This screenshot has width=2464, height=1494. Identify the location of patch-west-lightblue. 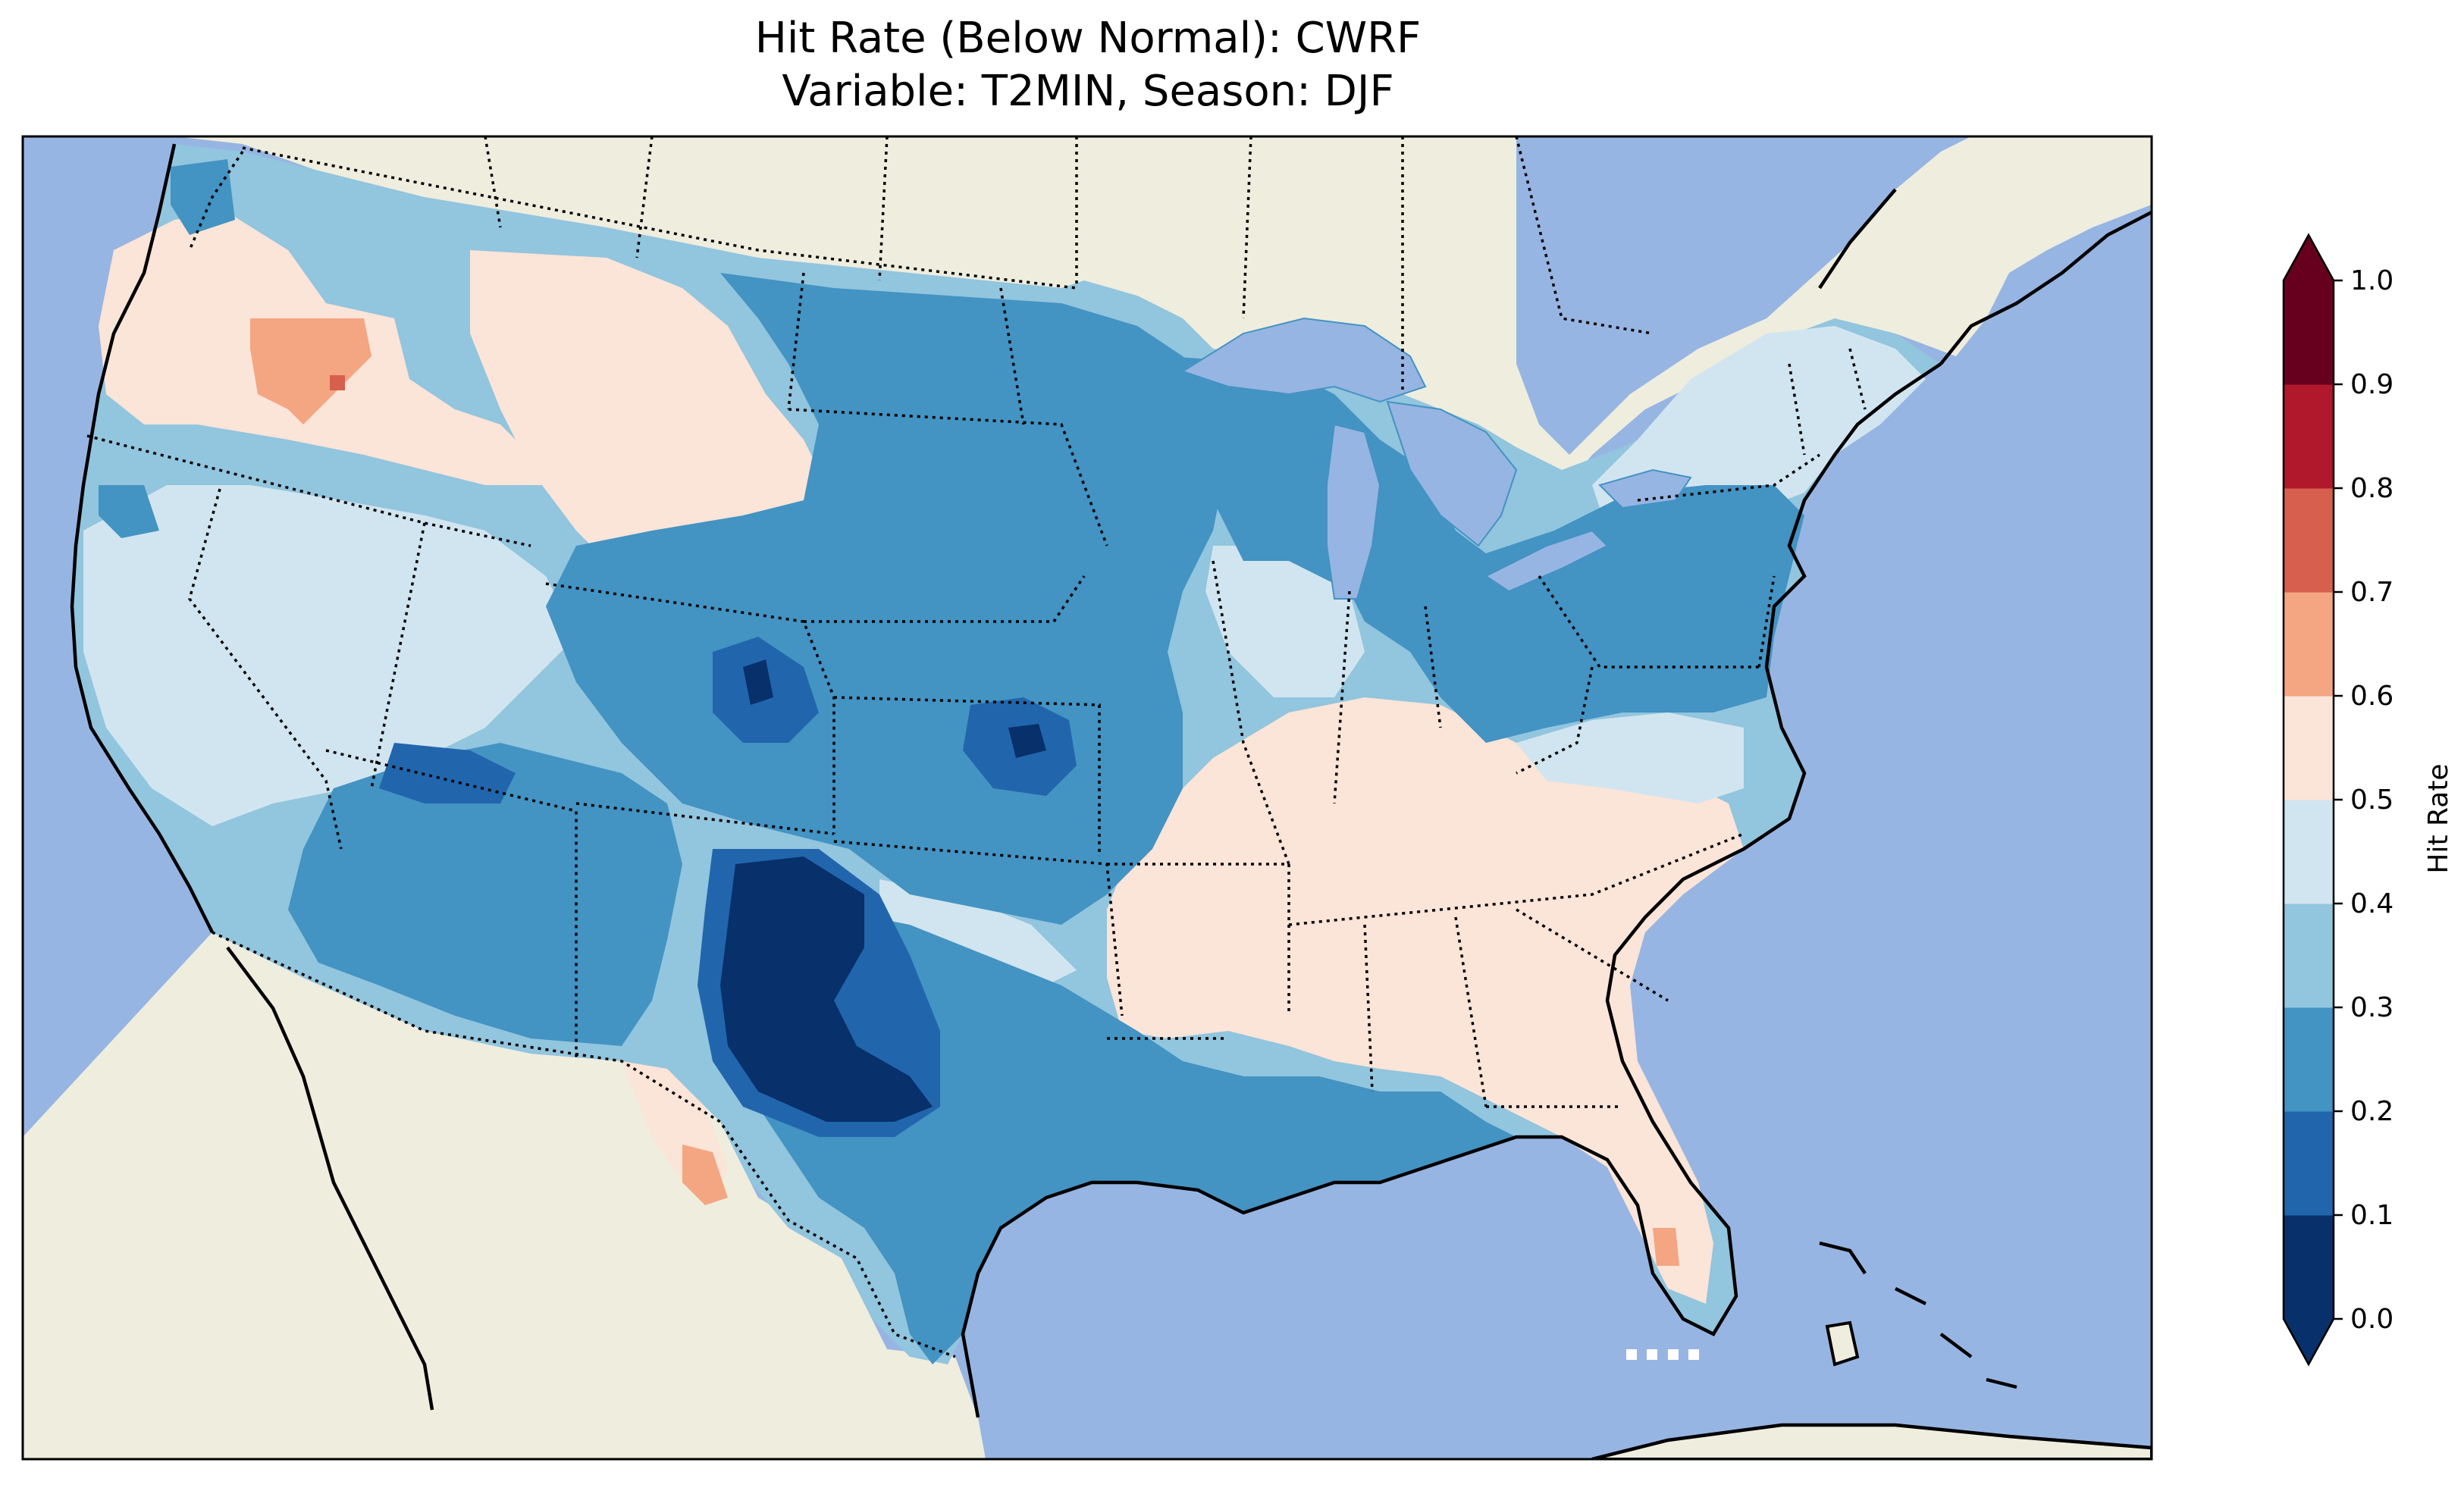
(330, 655).